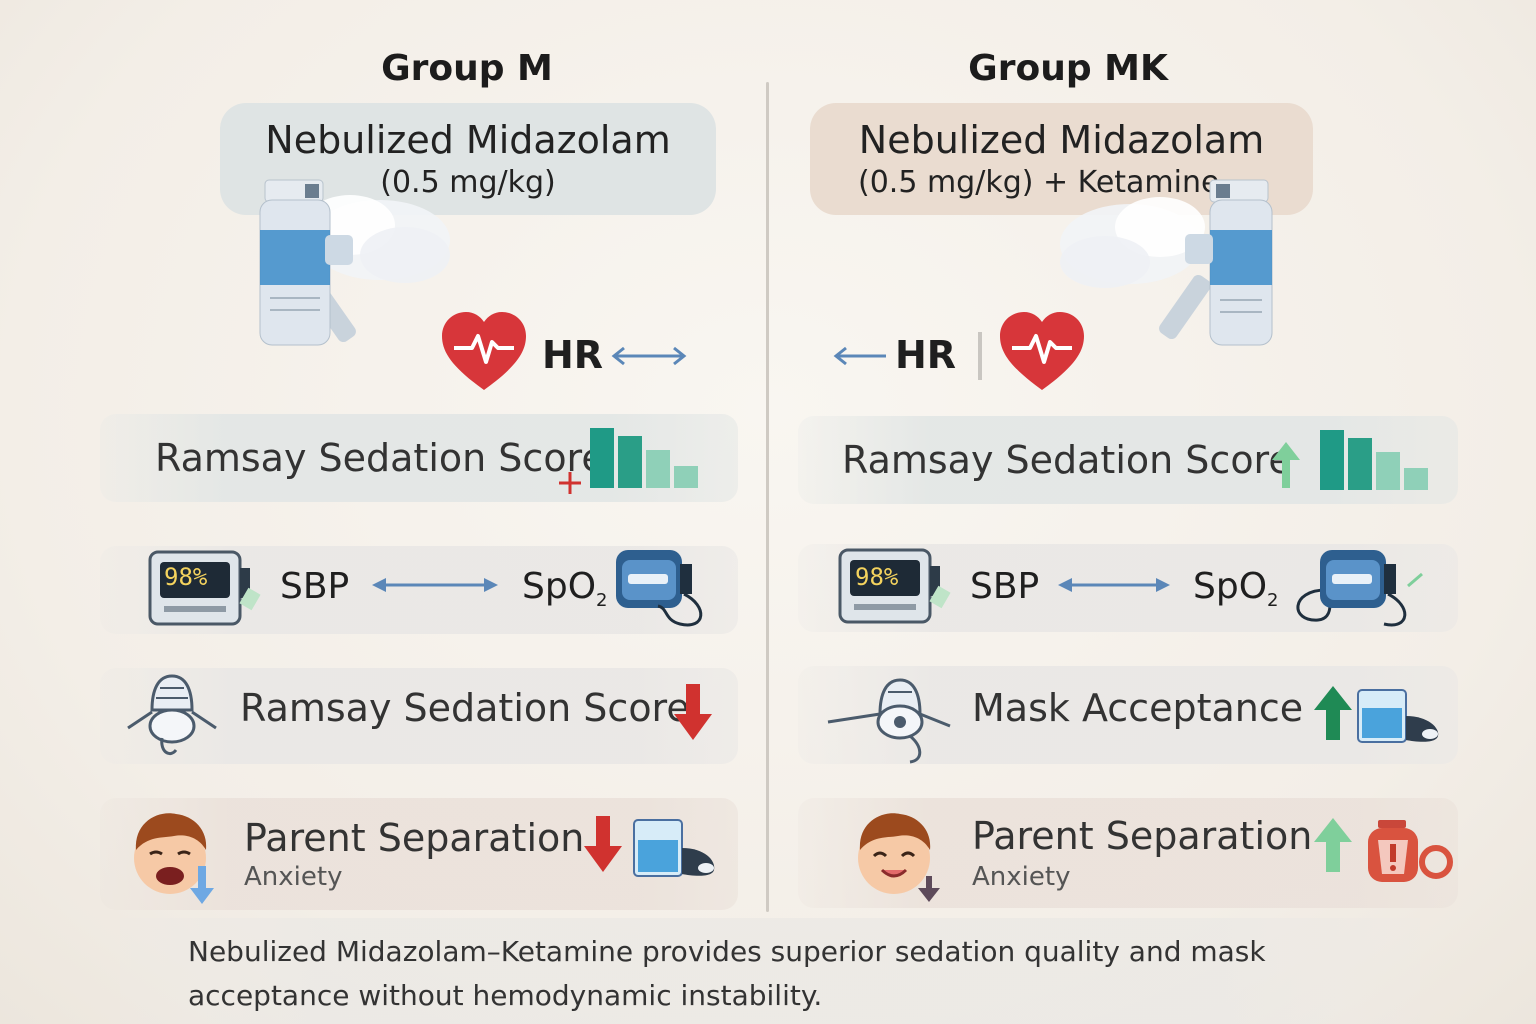  What do you see at coordinates (926, 355) in the screenshot?
I see `group-mk-hr-label: HR` at bounding box center [926, 355].